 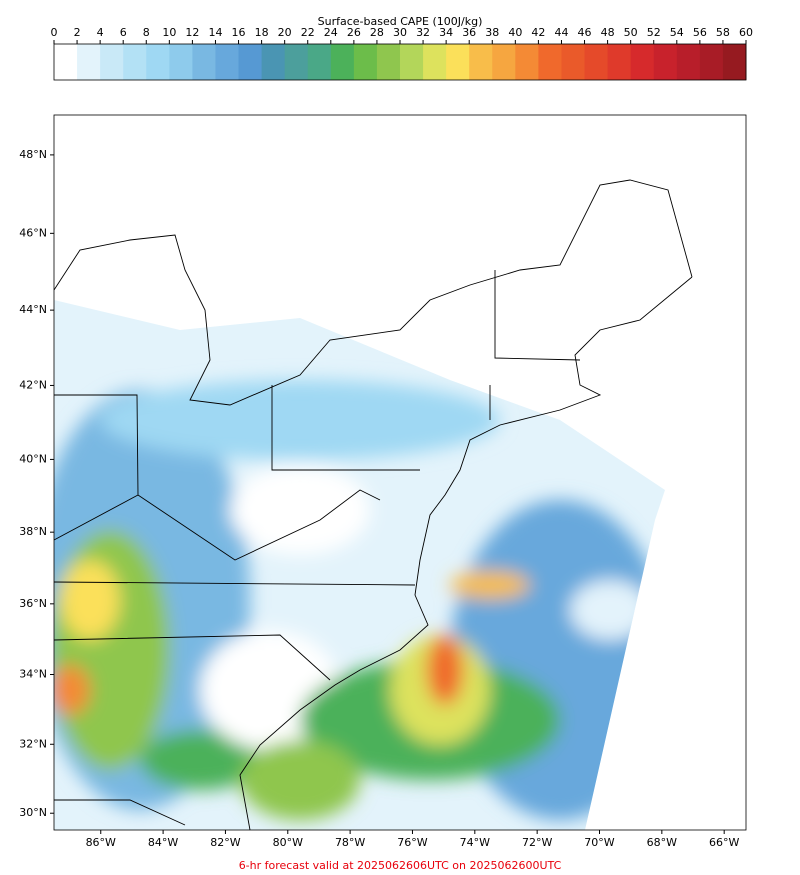 I want to click on colorbar-tick-label: 58, so click(x=723, y=32).